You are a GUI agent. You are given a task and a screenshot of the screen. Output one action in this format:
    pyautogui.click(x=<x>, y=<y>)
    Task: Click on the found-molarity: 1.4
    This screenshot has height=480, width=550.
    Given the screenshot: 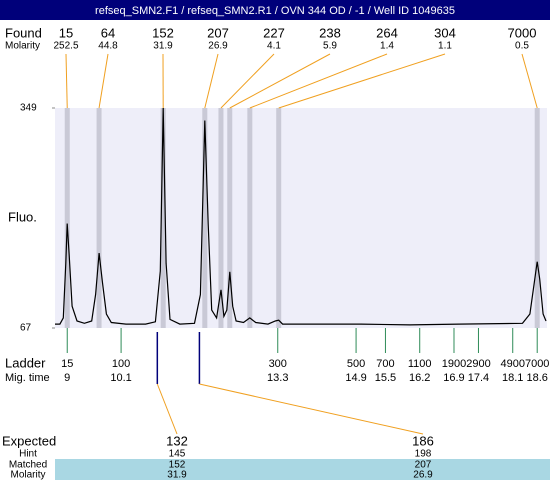 What is the action you would take?
    pyautogui.click(x=387, y=46)
    